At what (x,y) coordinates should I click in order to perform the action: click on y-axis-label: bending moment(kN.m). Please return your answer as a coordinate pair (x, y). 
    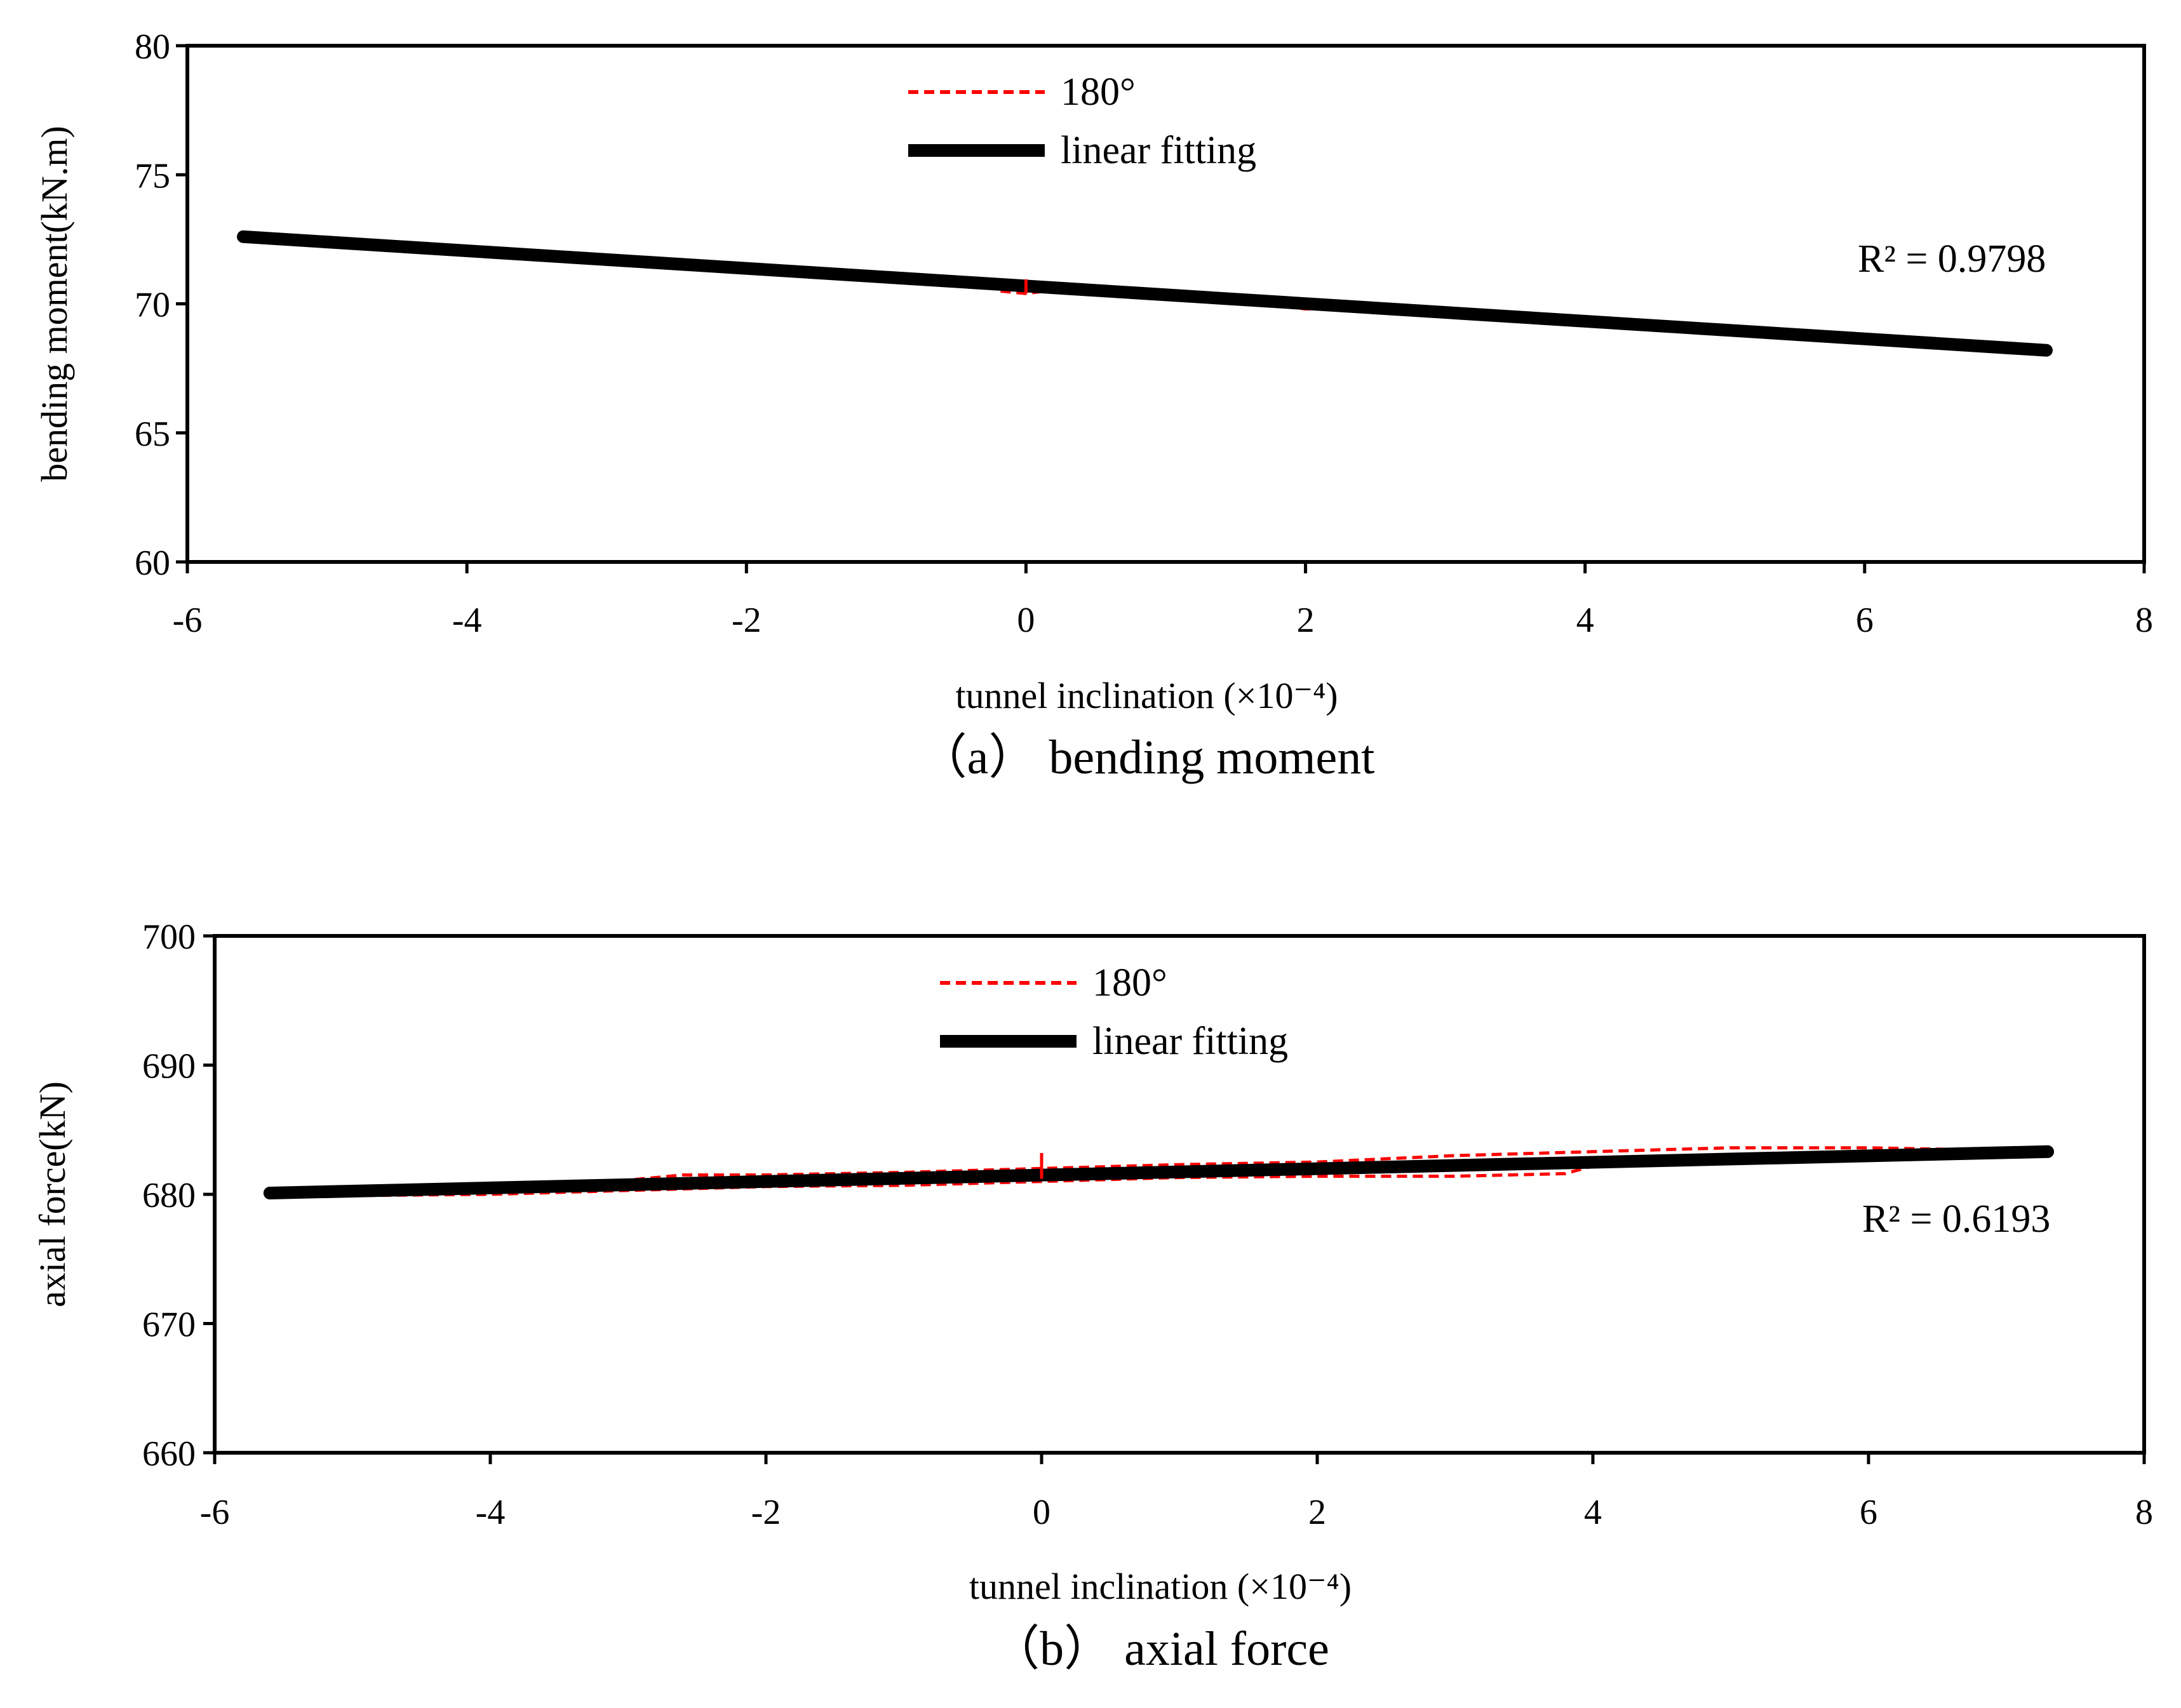
    Looking at the image, I should click on (55, 304).